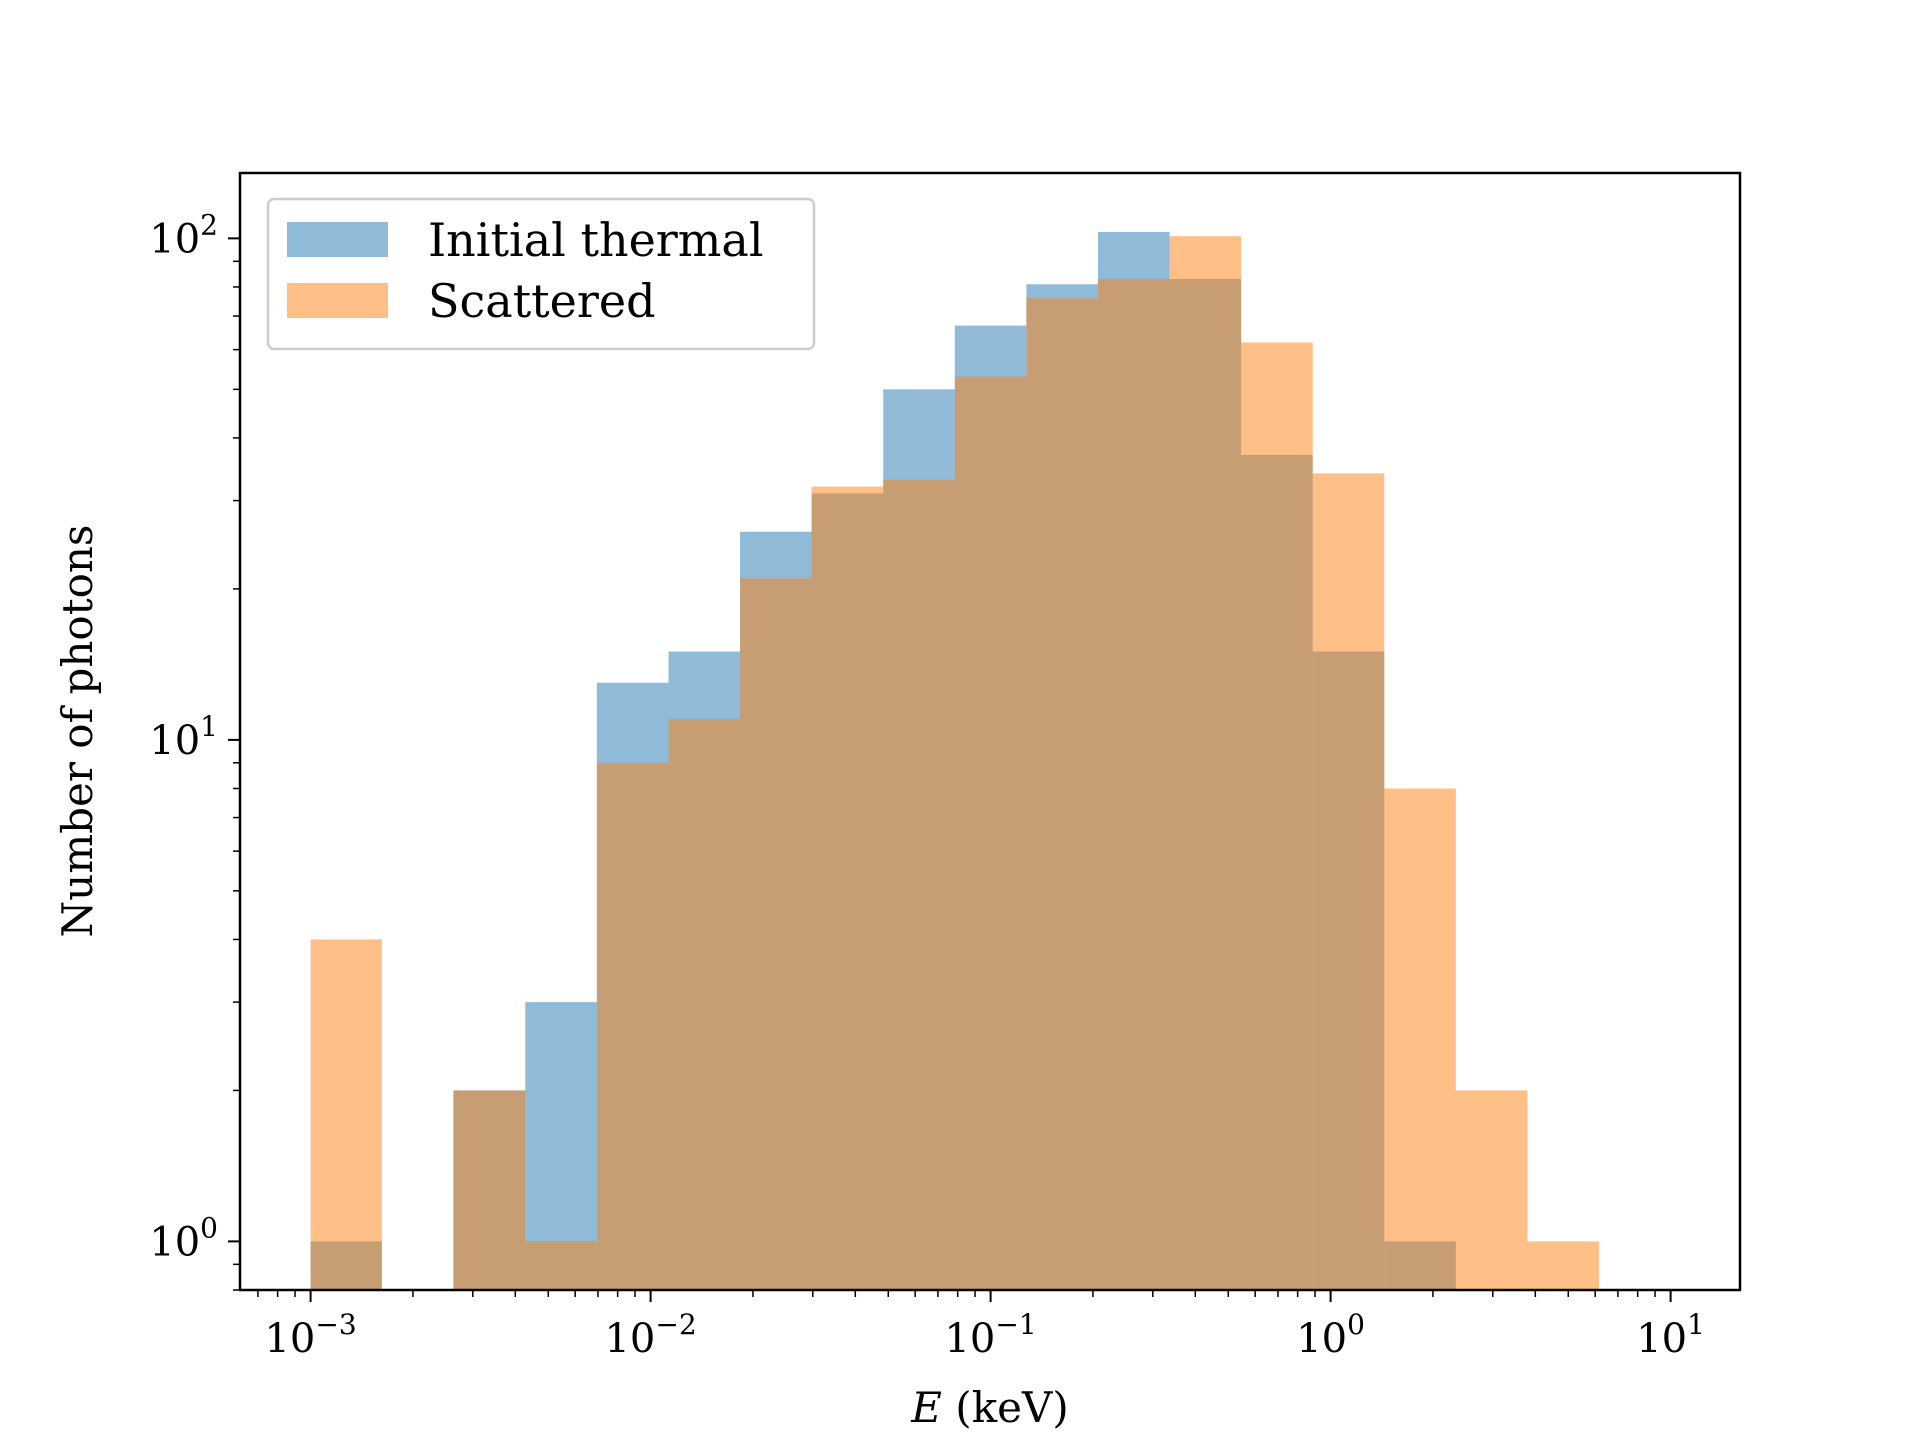 This screenshot has width=1920, height=1440. I want to click on x-axis-label-unit: (keV), so click(1005, 1407).